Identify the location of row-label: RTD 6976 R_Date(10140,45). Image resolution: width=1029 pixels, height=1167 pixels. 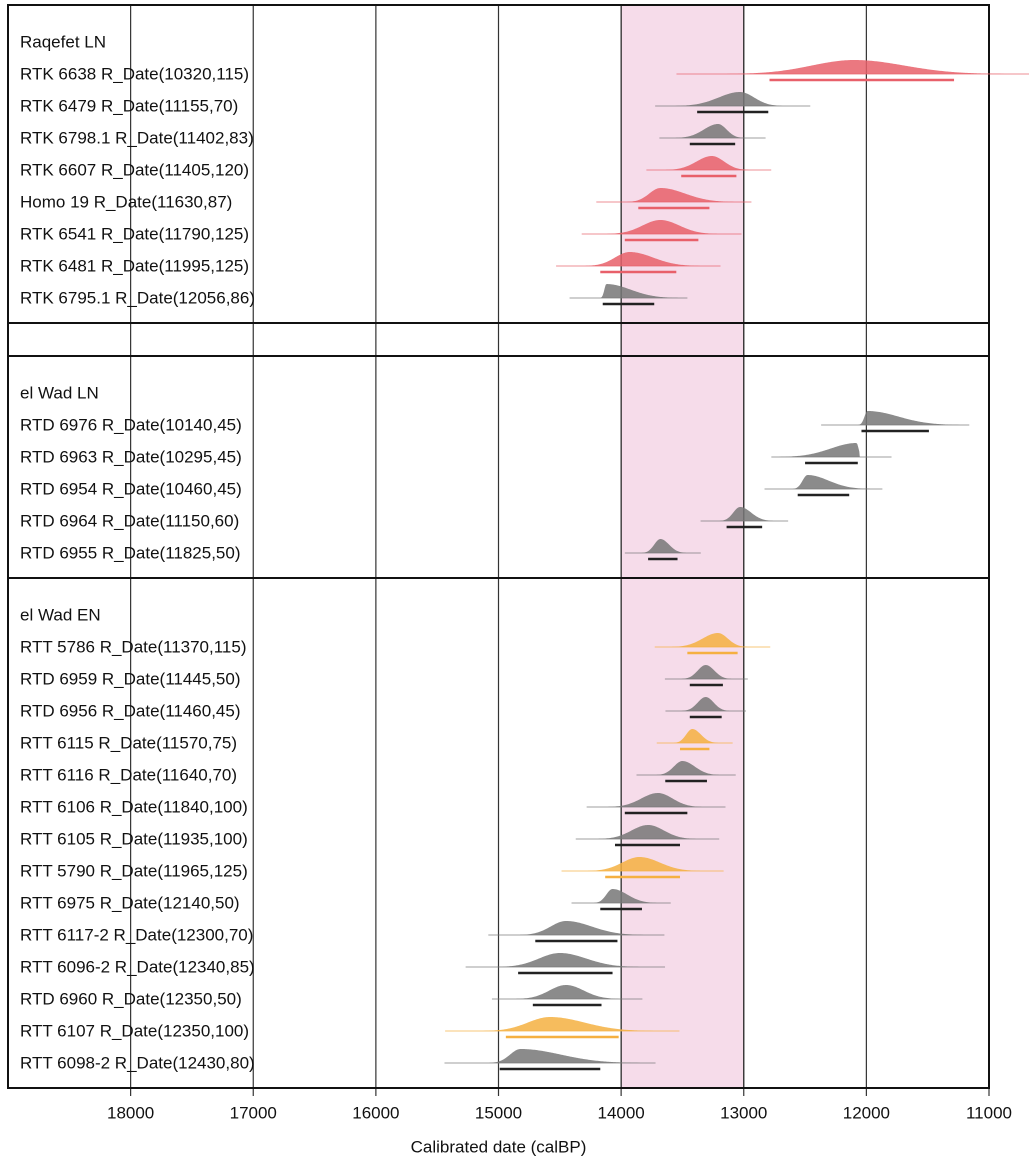
(131, 424).